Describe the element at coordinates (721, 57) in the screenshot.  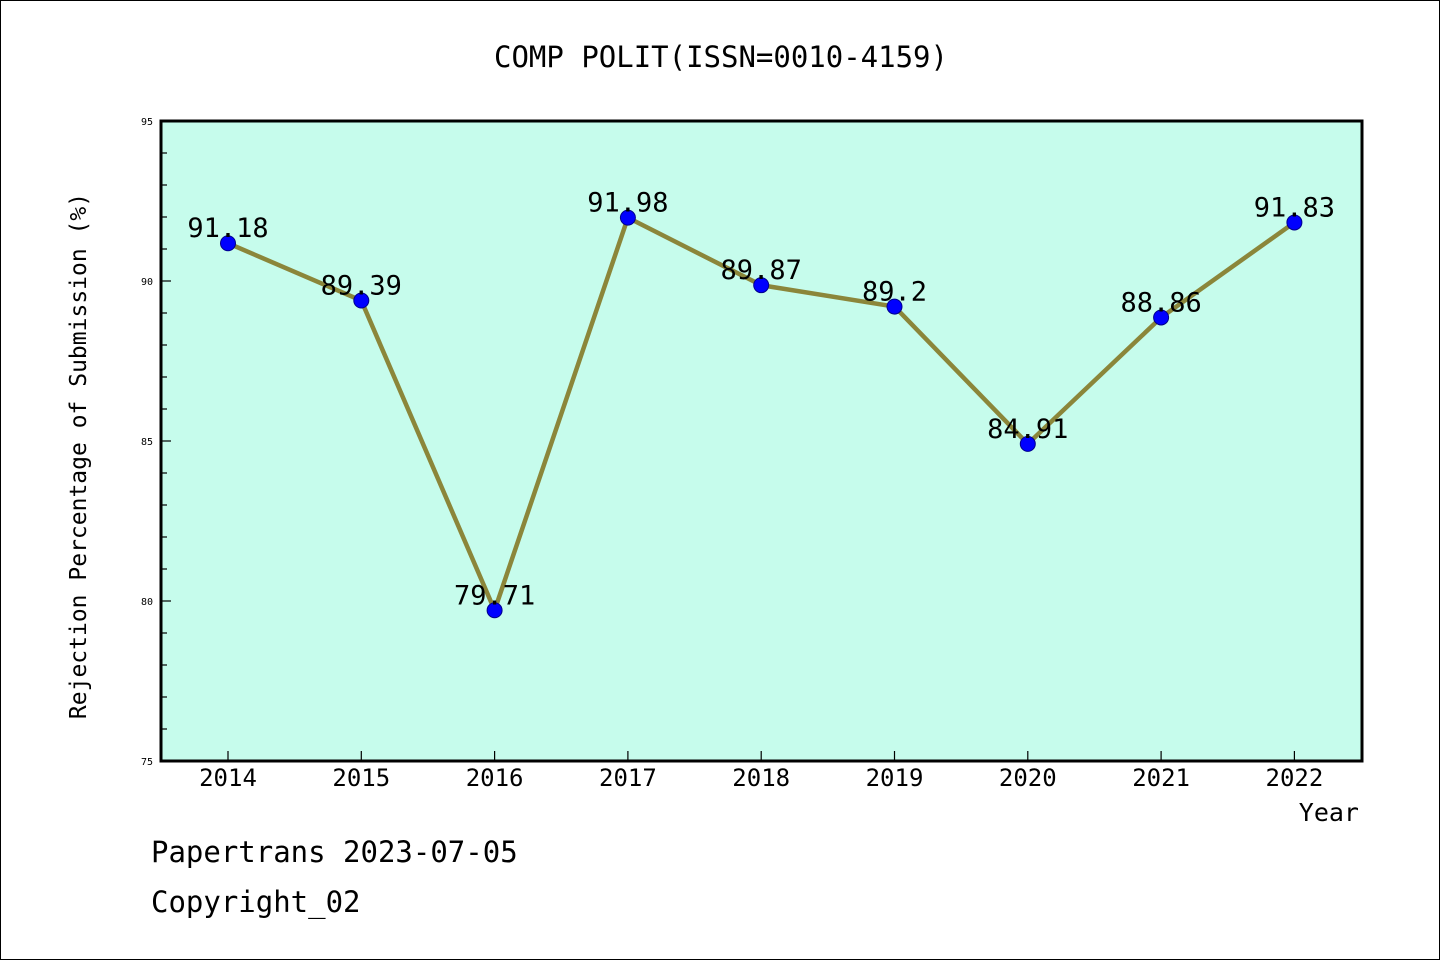
I see `chart-title: COMP POLIT(ISSN=0010-4159)` at that location.